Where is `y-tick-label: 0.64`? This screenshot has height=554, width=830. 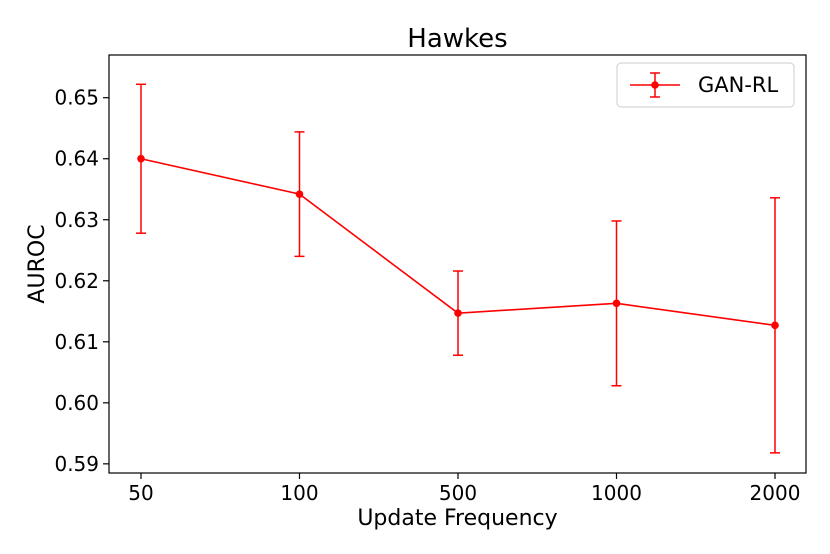 y-tick-label: 0.64 is located at coordinates (76, 159).